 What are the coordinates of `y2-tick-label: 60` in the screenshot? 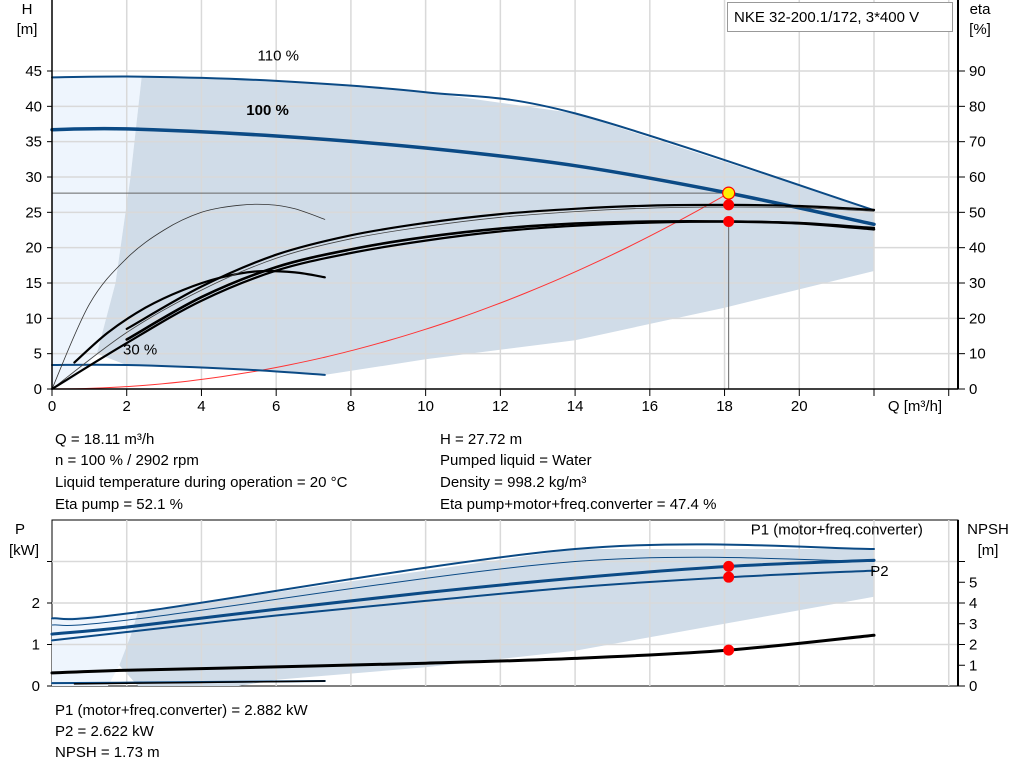 It's located at (977, 177).